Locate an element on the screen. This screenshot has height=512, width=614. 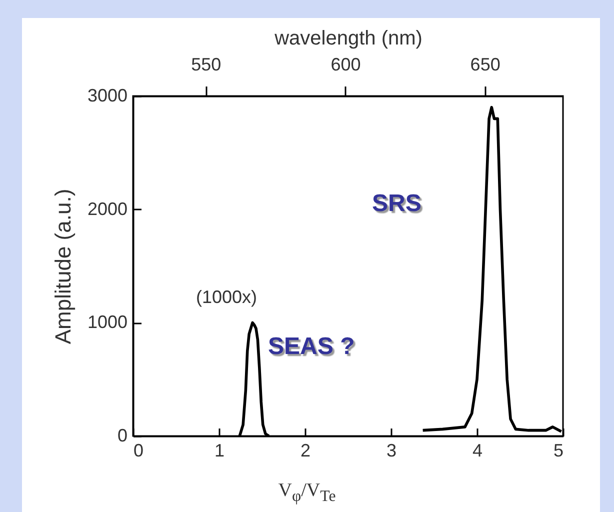
x-tick-label: 0 is located at coordinates (139, 450).